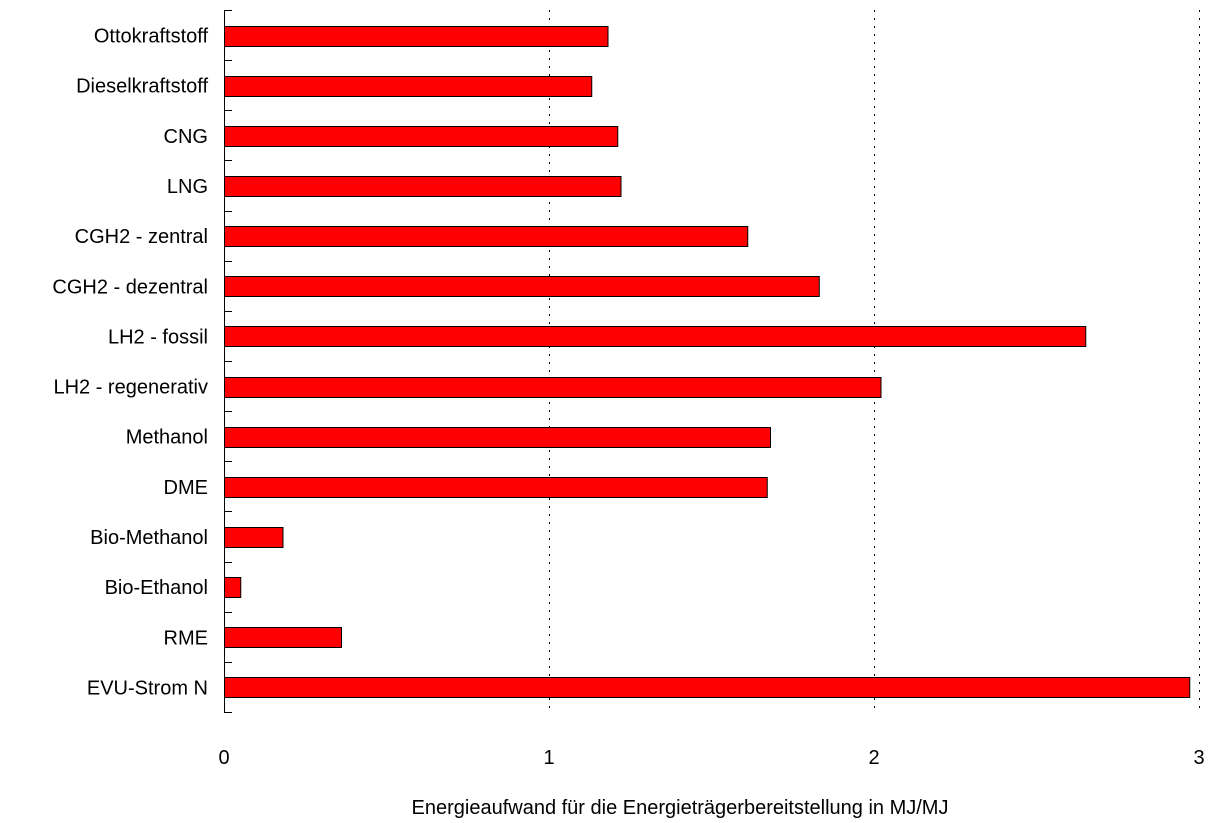 This screenshot has width=1211, height=823. What do you see at coordinates (167, 438) in the screenshot?
I see `category-label: Methanol` at bounding box center [167, 438].